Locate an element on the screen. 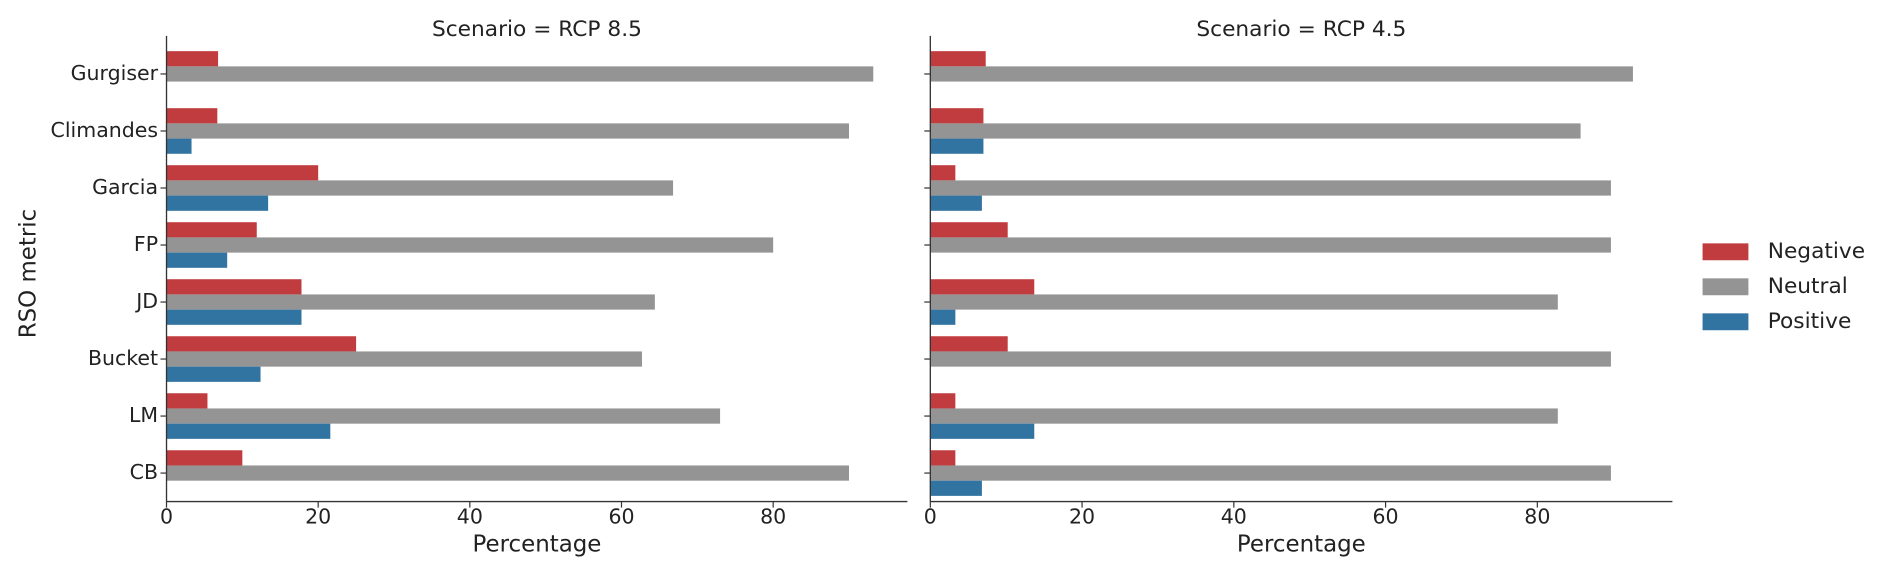 The height and width of the screenshot is (576, 1892). panel-title: Scenario = RCP 8.5 is located at coordinates (537, 29).